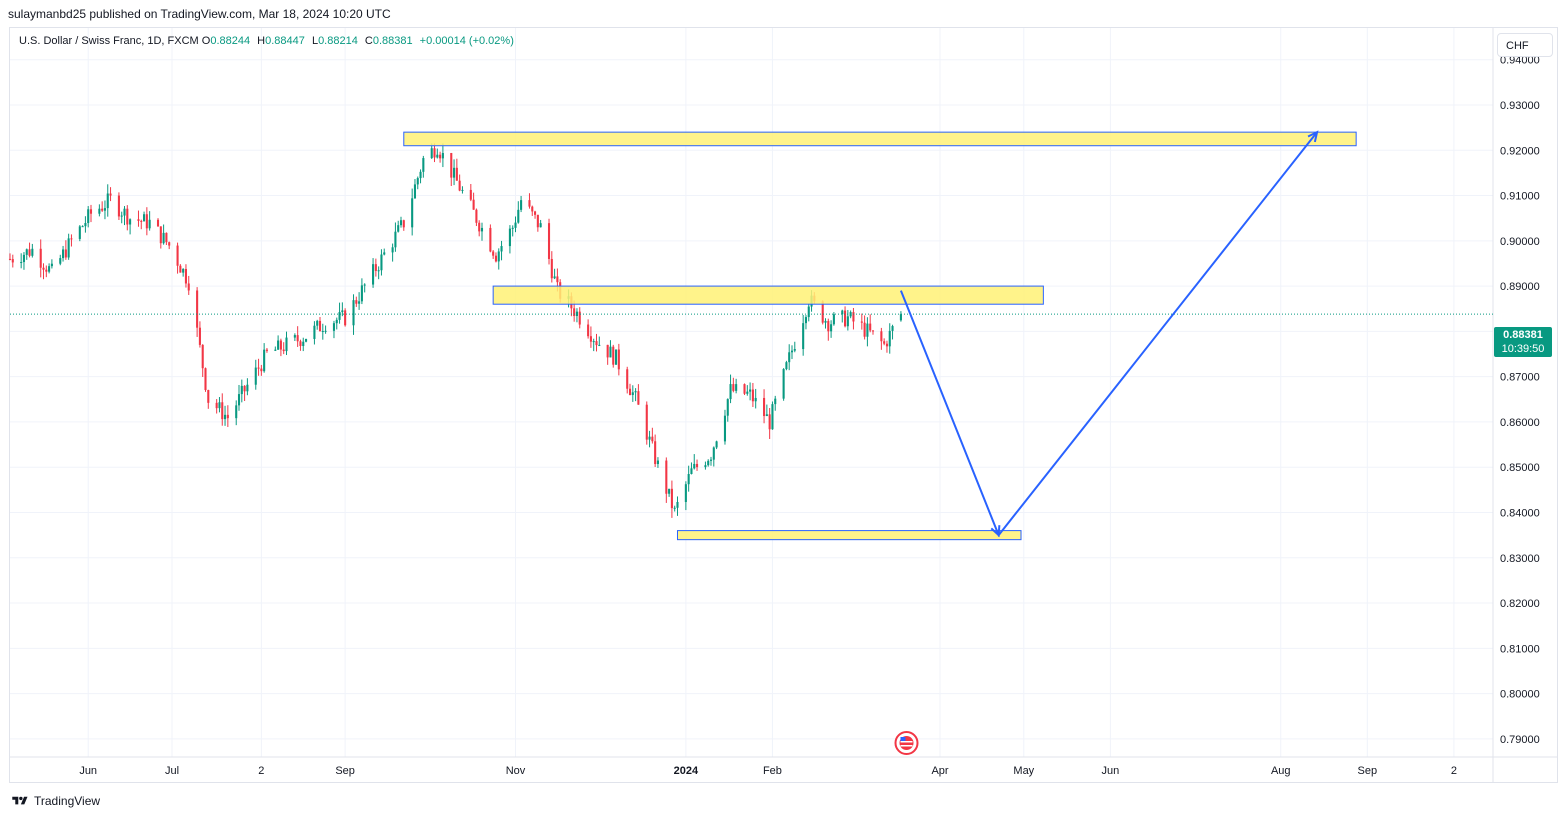 The height and width of the screenshot is (819, 1567). Describe the element at coordinates (1520, 287) in the screenshot. I see `y-tick-label: 0.89000` at that location.